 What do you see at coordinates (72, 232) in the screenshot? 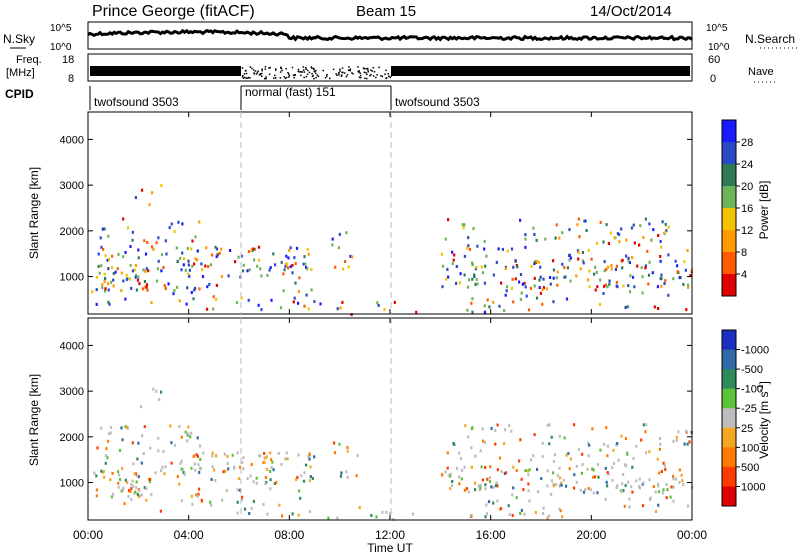
I see `y-tick-label: 2000` at bounding box center [72, 232].